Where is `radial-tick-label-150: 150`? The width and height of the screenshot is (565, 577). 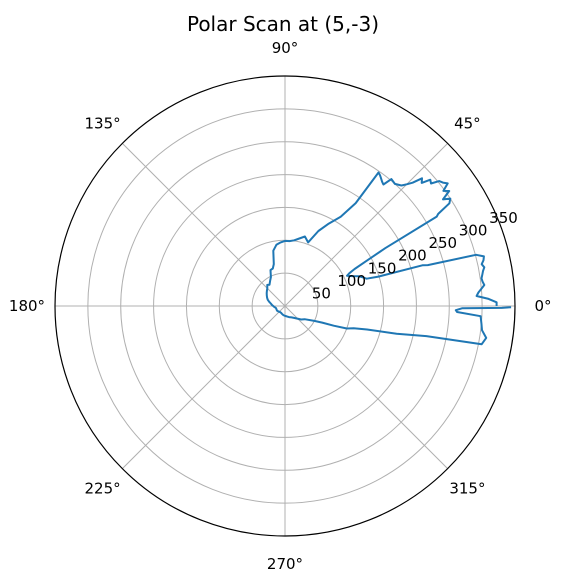
radial-tick-label-150: 150 is located at coordinates (382, 268).